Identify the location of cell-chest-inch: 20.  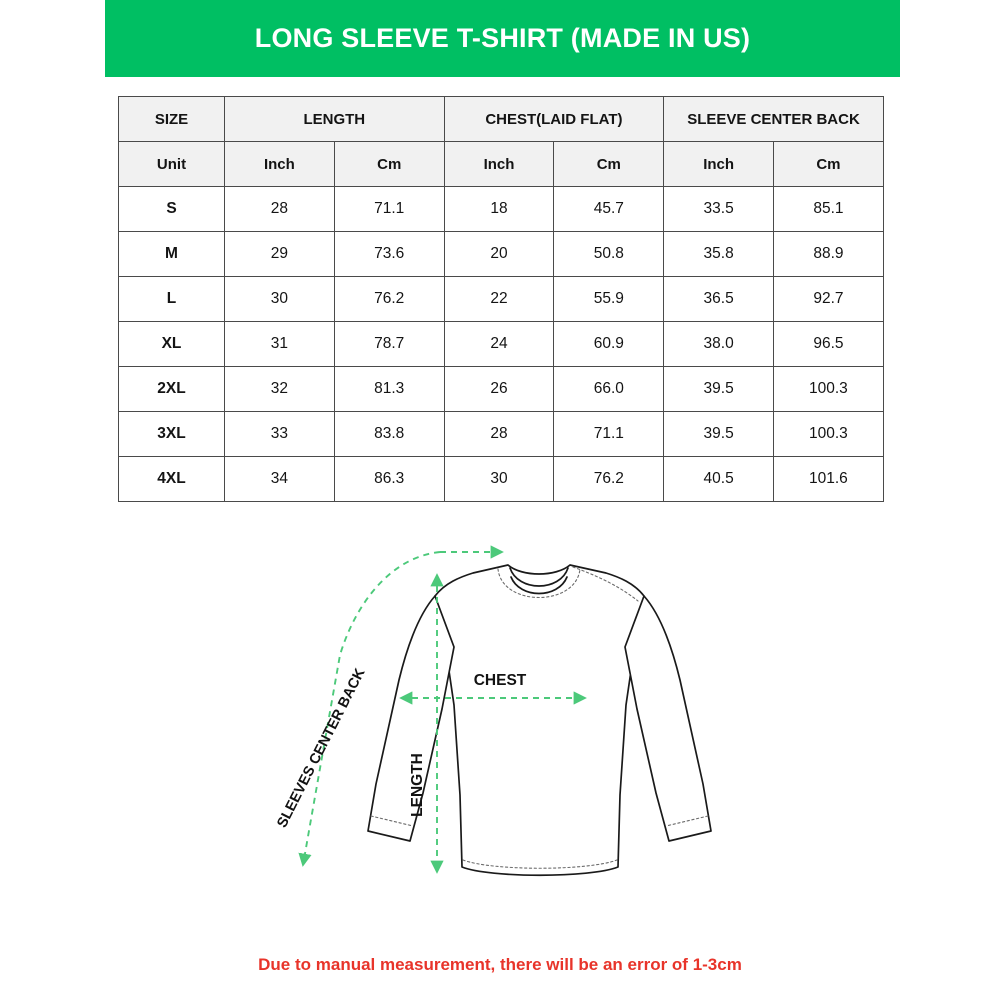
(499, 254).